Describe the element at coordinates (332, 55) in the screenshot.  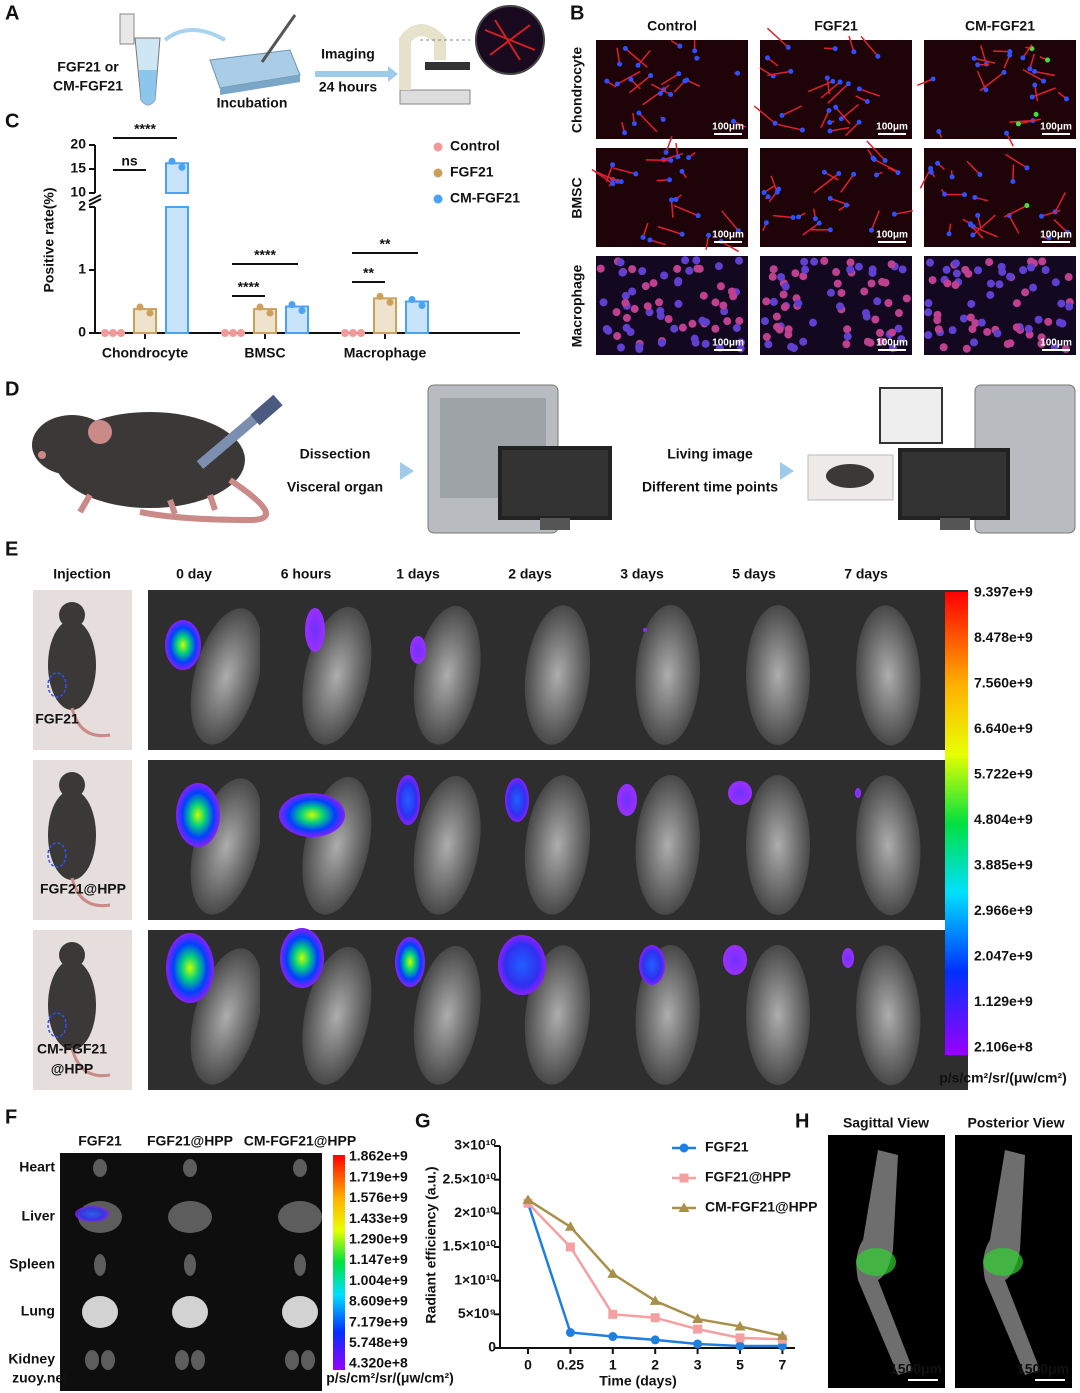
I see `panel-a-icons` at that location.